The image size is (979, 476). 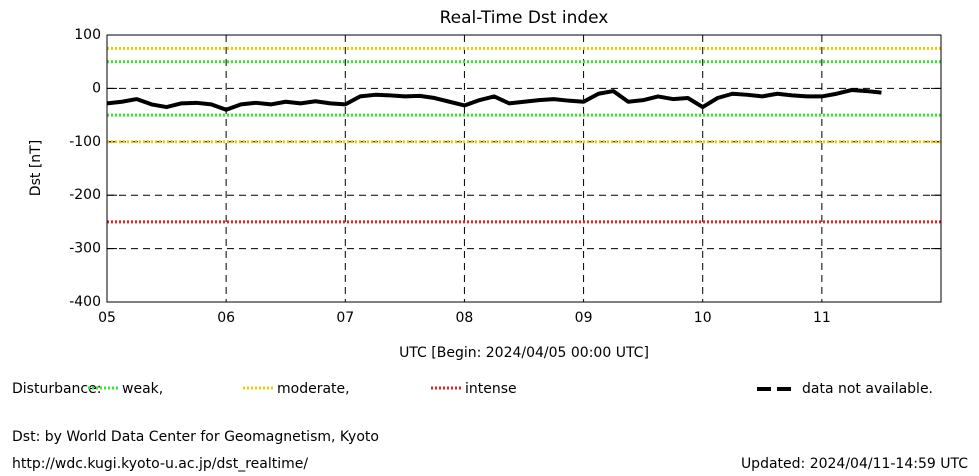 I want to click on y-tick-label: -200, so click(x=85, y=195).